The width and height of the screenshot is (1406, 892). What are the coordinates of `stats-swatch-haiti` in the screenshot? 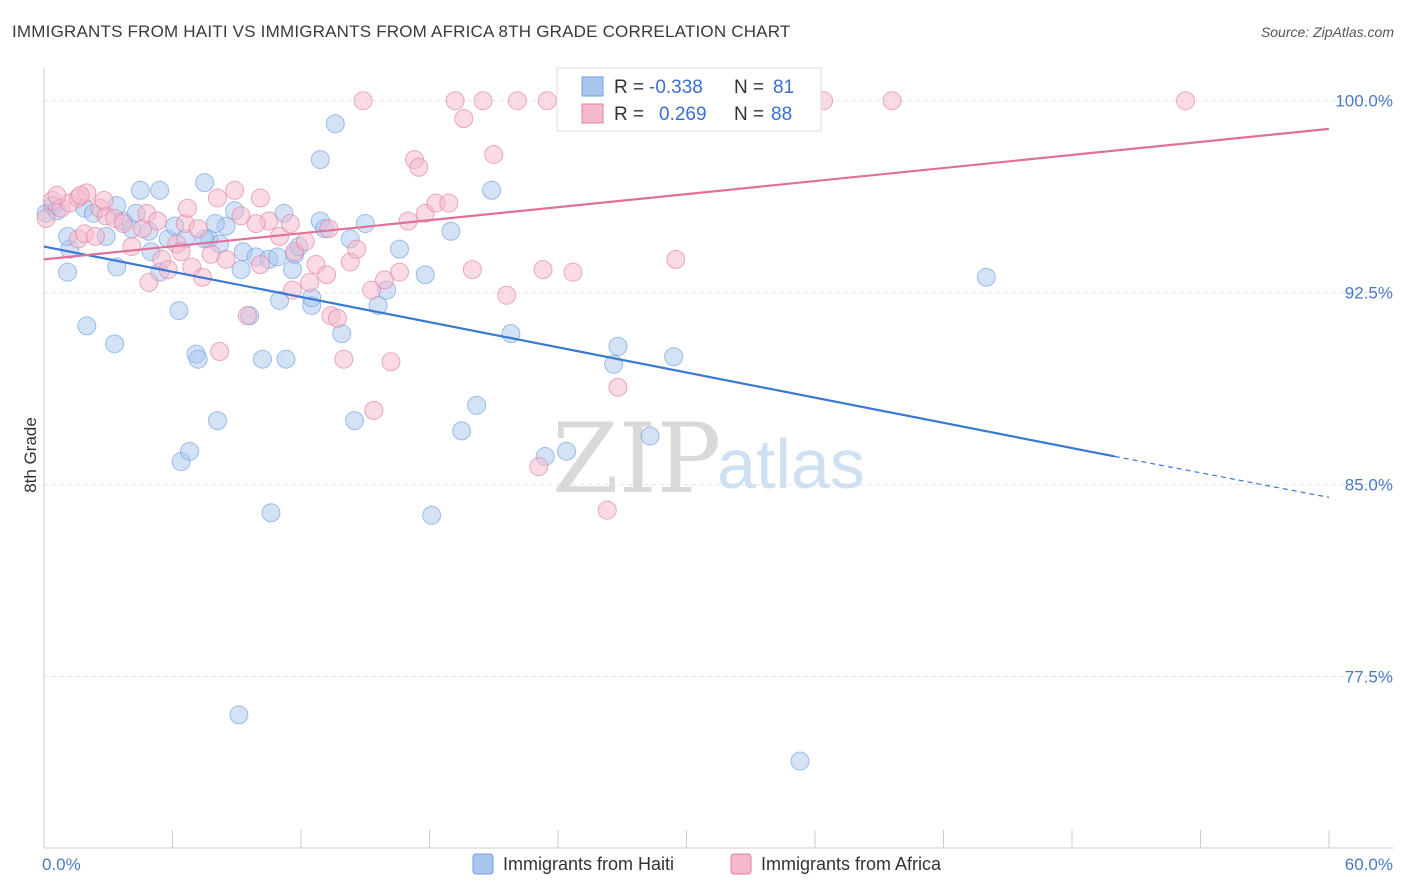 It's located at (592, 86).